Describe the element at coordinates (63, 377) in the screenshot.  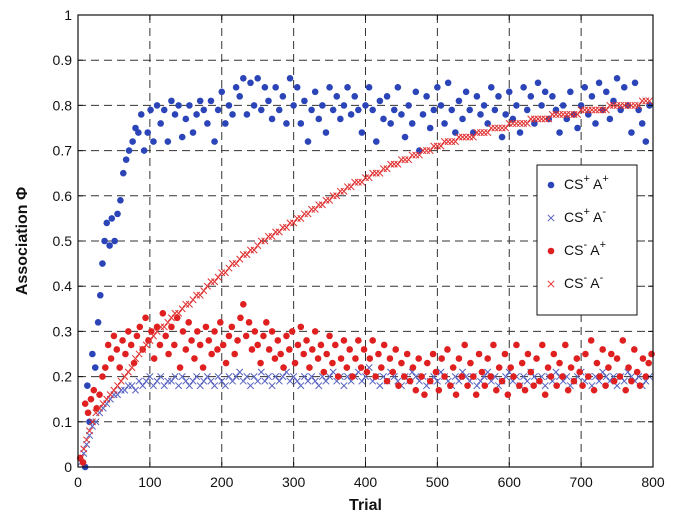
I see `y-tick-label: 0.2` at that location.